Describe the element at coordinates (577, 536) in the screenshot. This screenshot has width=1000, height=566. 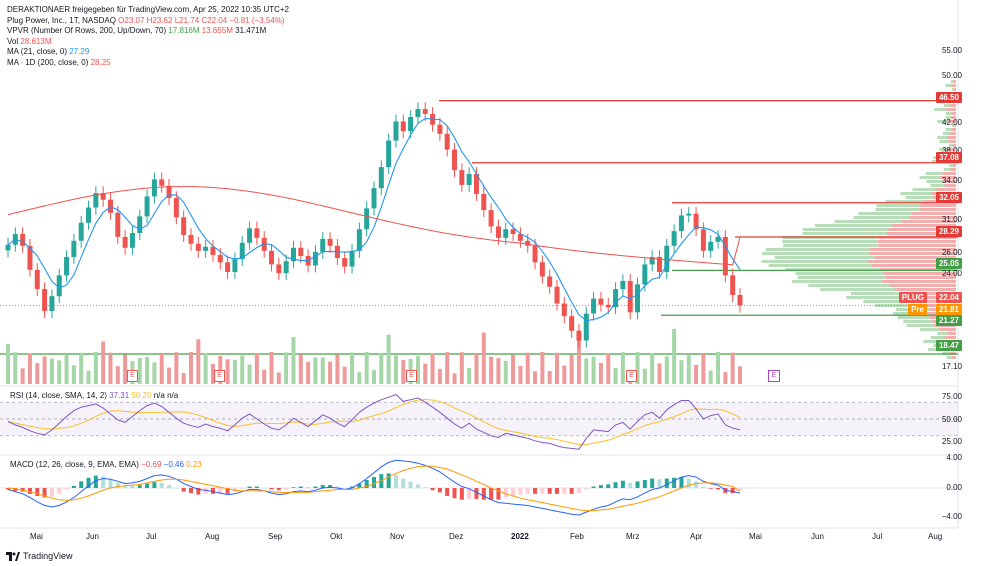
I see `x-axis-label: Feb` at that location.